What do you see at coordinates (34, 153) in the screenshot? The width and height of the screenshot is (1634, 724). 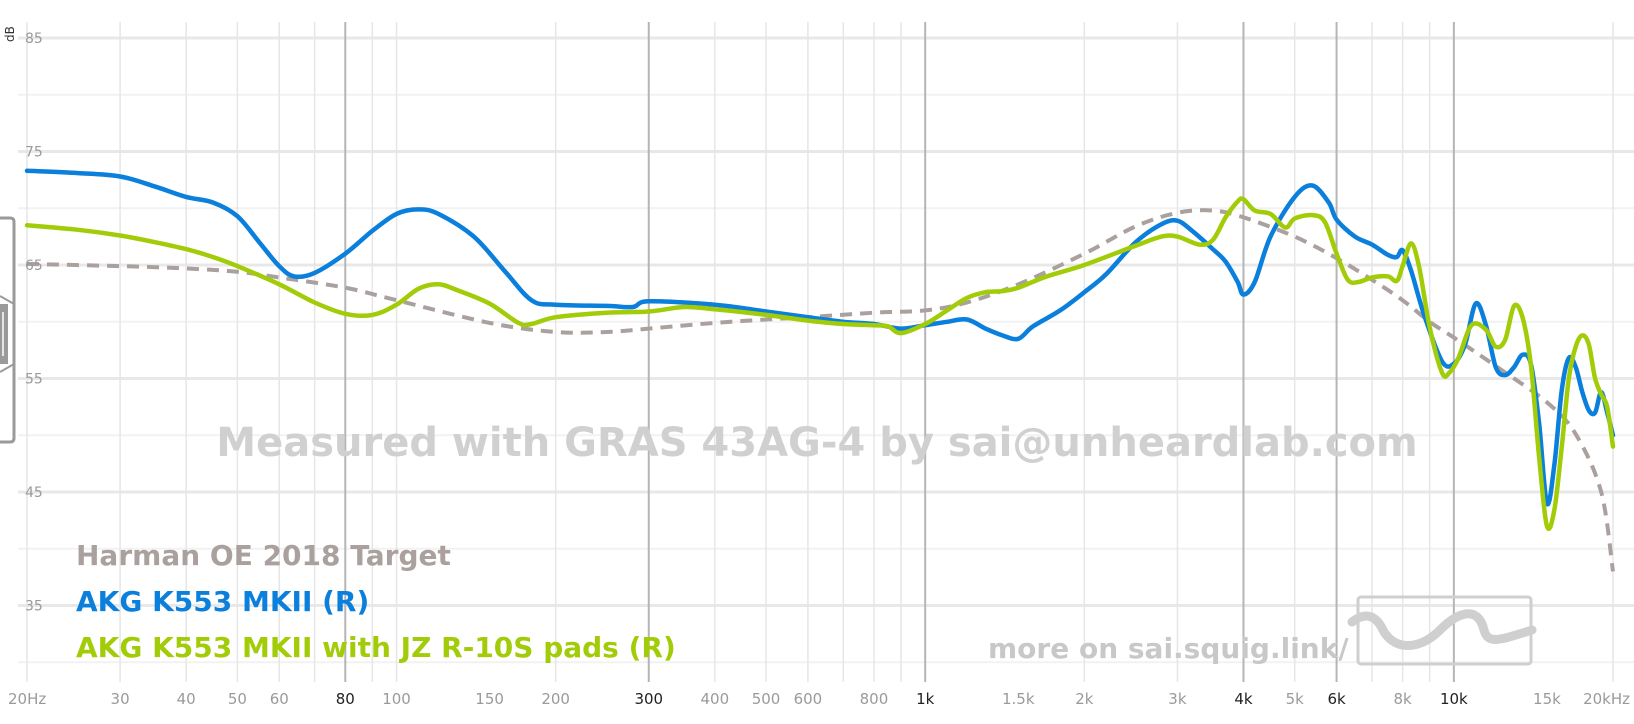 I see `y-tick-label: 75` at bounding box center [34, 153].